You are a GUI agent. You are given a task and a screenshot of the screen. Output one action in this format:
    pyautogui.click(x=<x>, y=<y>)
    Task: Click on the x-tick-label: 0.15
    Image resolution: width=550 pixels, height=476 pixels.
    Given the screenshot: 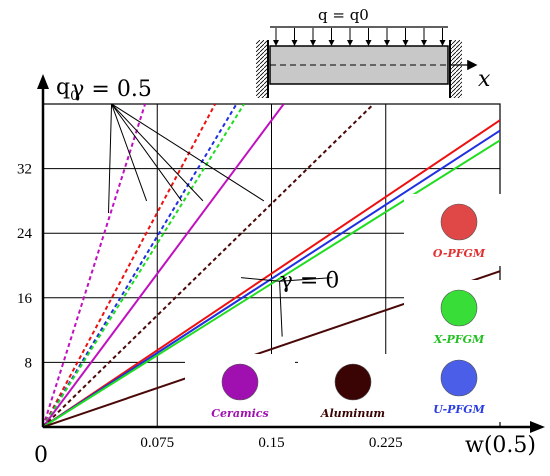 What is the action you would take?
    pyautogui.click(x=271, y=443)
    